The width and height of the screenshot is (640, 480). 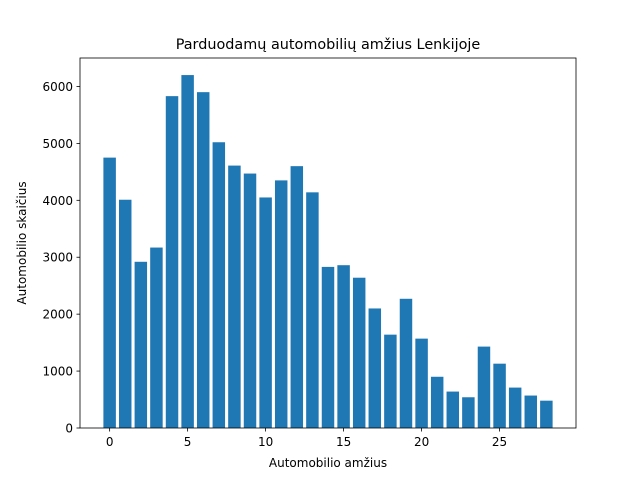 I want to click on x-tick-label: 20, so click(x=421, y=442).